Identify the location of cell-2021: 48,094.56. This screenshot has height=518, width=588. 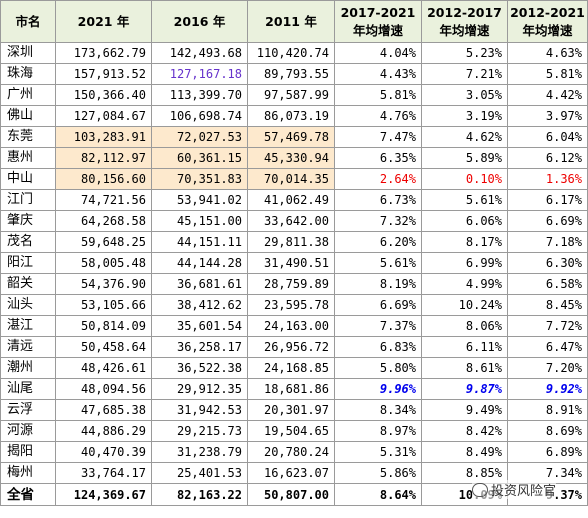
(103, 389).